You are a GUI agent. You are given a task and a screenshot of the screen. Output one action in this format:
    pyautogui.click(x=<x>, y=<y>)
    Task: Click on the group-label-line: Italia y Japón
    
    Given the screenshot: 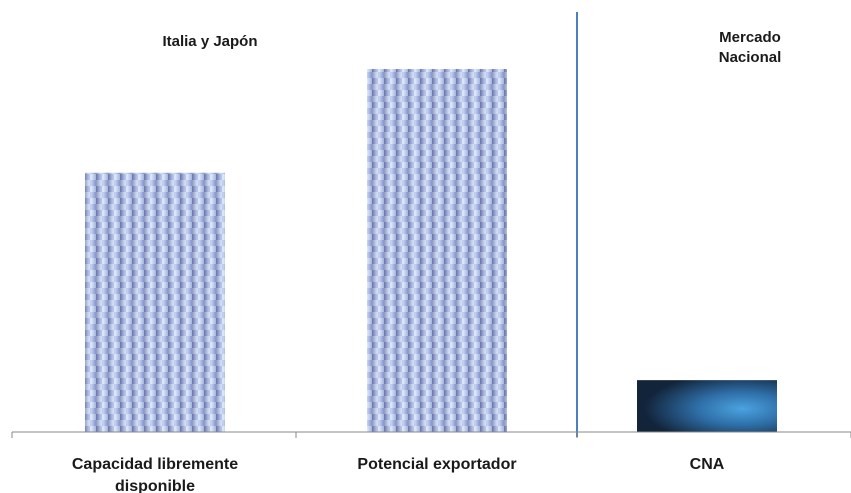 What is the action you would take?
    pyautogui.click(x=209, y=41)
    